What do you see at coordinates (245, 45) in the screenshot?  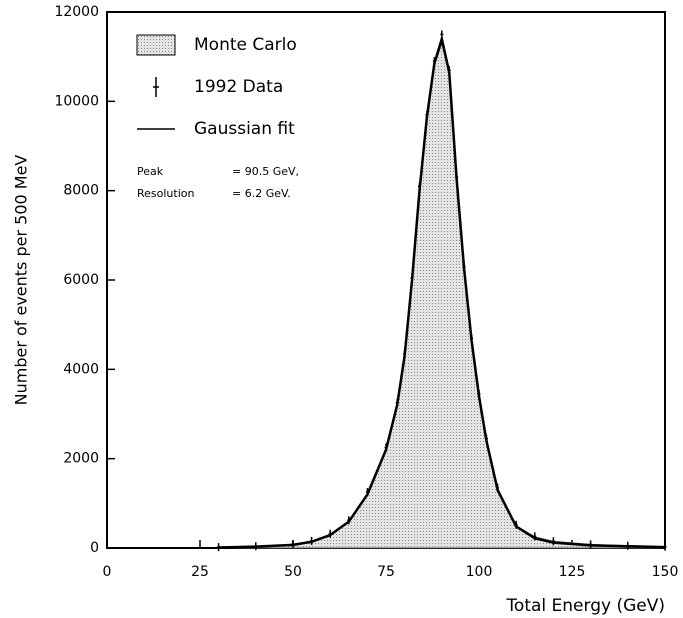 I see `legend-label: Monte Carlo` at bounding box center [245, 45].